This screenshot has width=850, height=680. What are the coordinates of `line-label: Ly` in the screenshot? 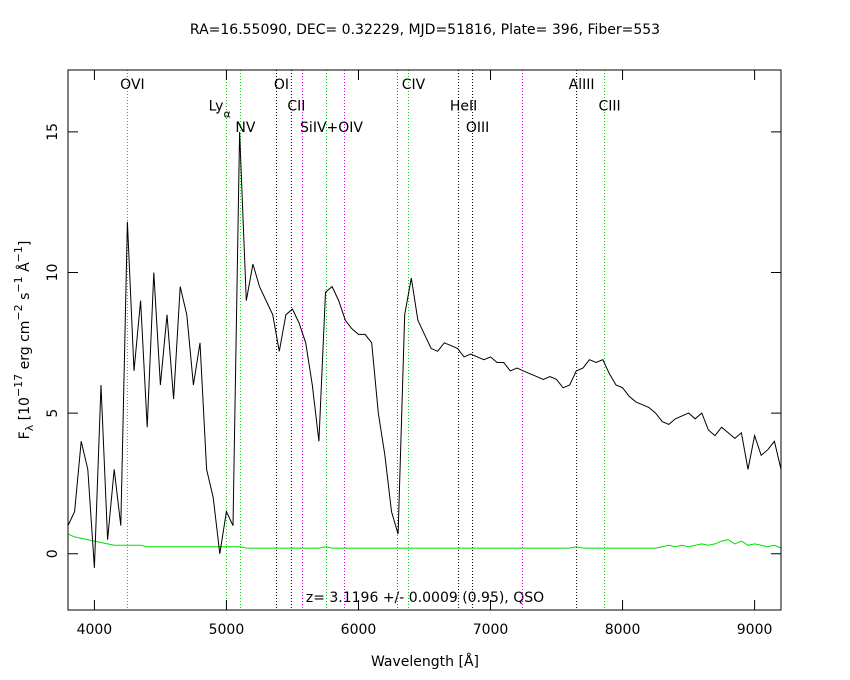 It's located at (216, 107).